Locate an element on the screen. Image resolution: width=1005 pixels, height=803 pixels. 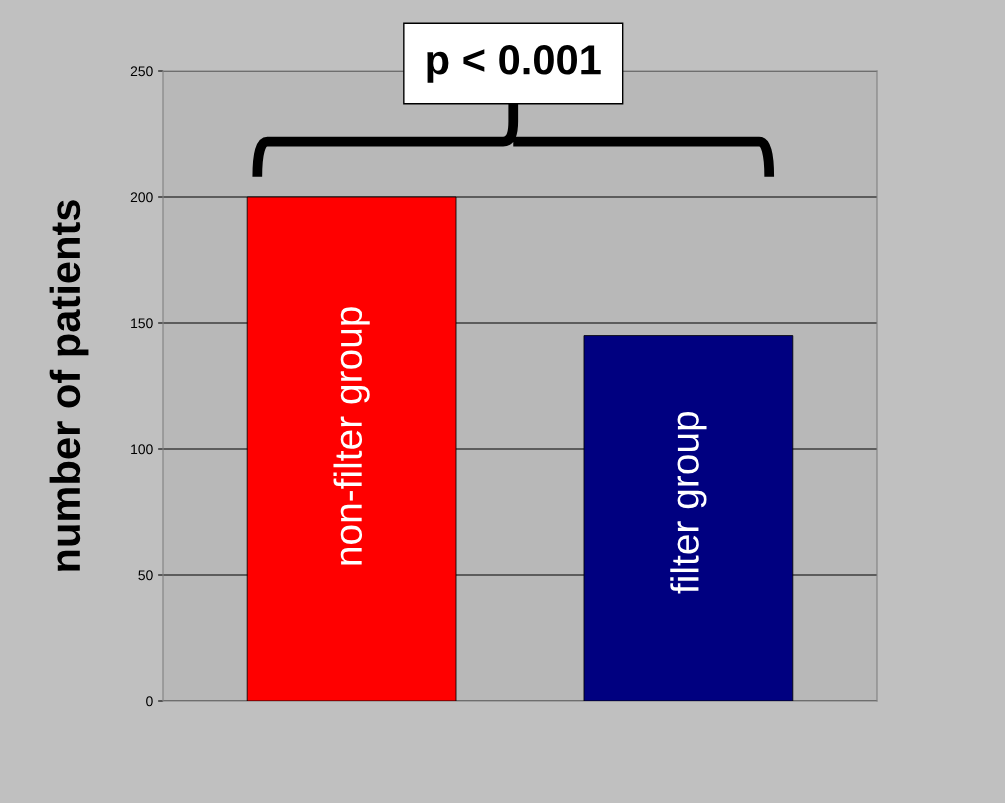
x-tick-label: non-filter group is located at coordinates (351, 436).